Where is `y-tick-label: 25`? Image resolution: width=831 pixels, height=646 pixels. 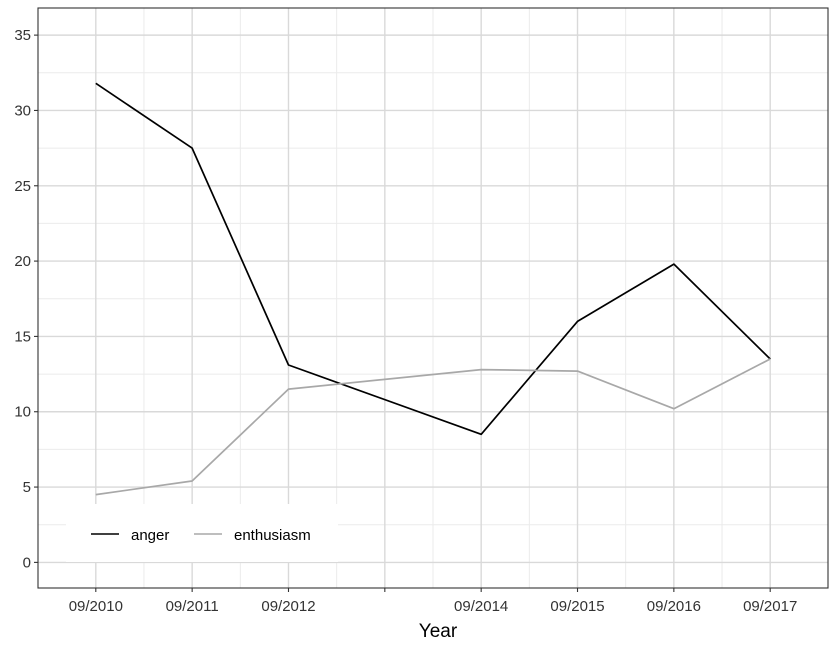 y-tick-label: 25 is located at coordinates (22, 186).